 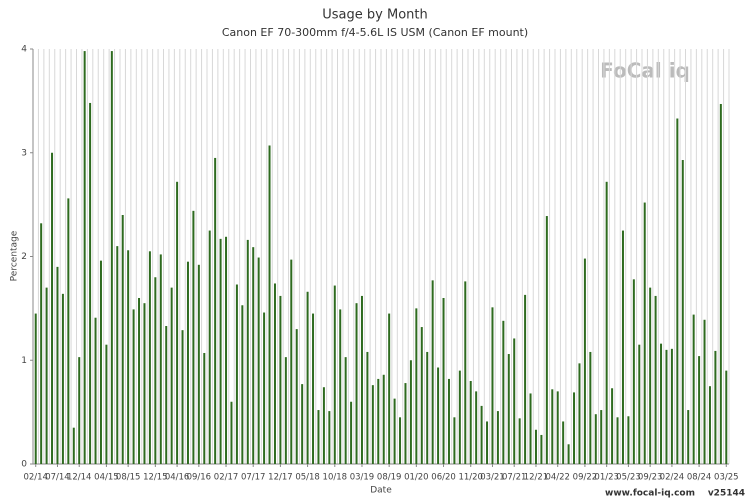 What do you see at coordinates (381, 491) in the screenshot?
I see `x-axis-label: Date` at bounding box center [381, 491].